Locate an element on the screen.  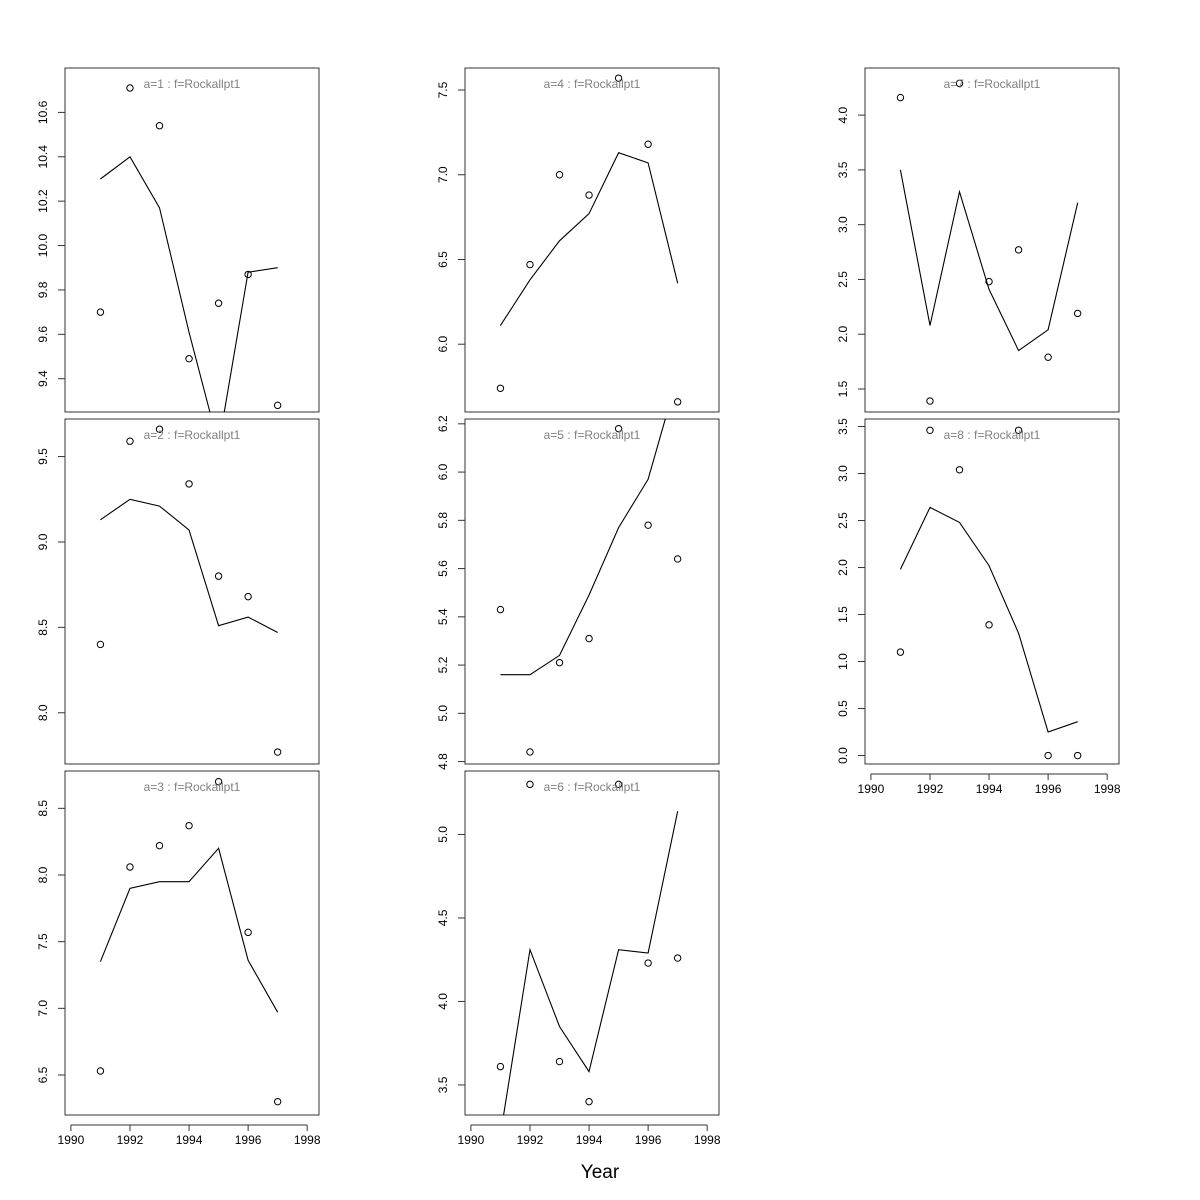
y-tick-label: 10.2 is located at coordinates (43, 201).